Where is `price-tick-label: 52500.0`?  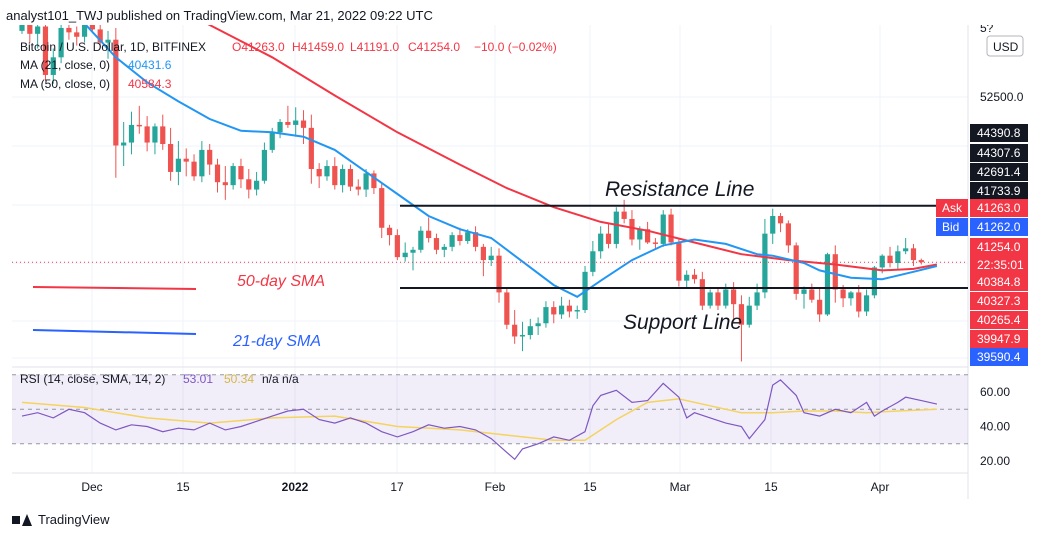 price-tick-label: 52500.0 is located at coordinates (1002, 97).